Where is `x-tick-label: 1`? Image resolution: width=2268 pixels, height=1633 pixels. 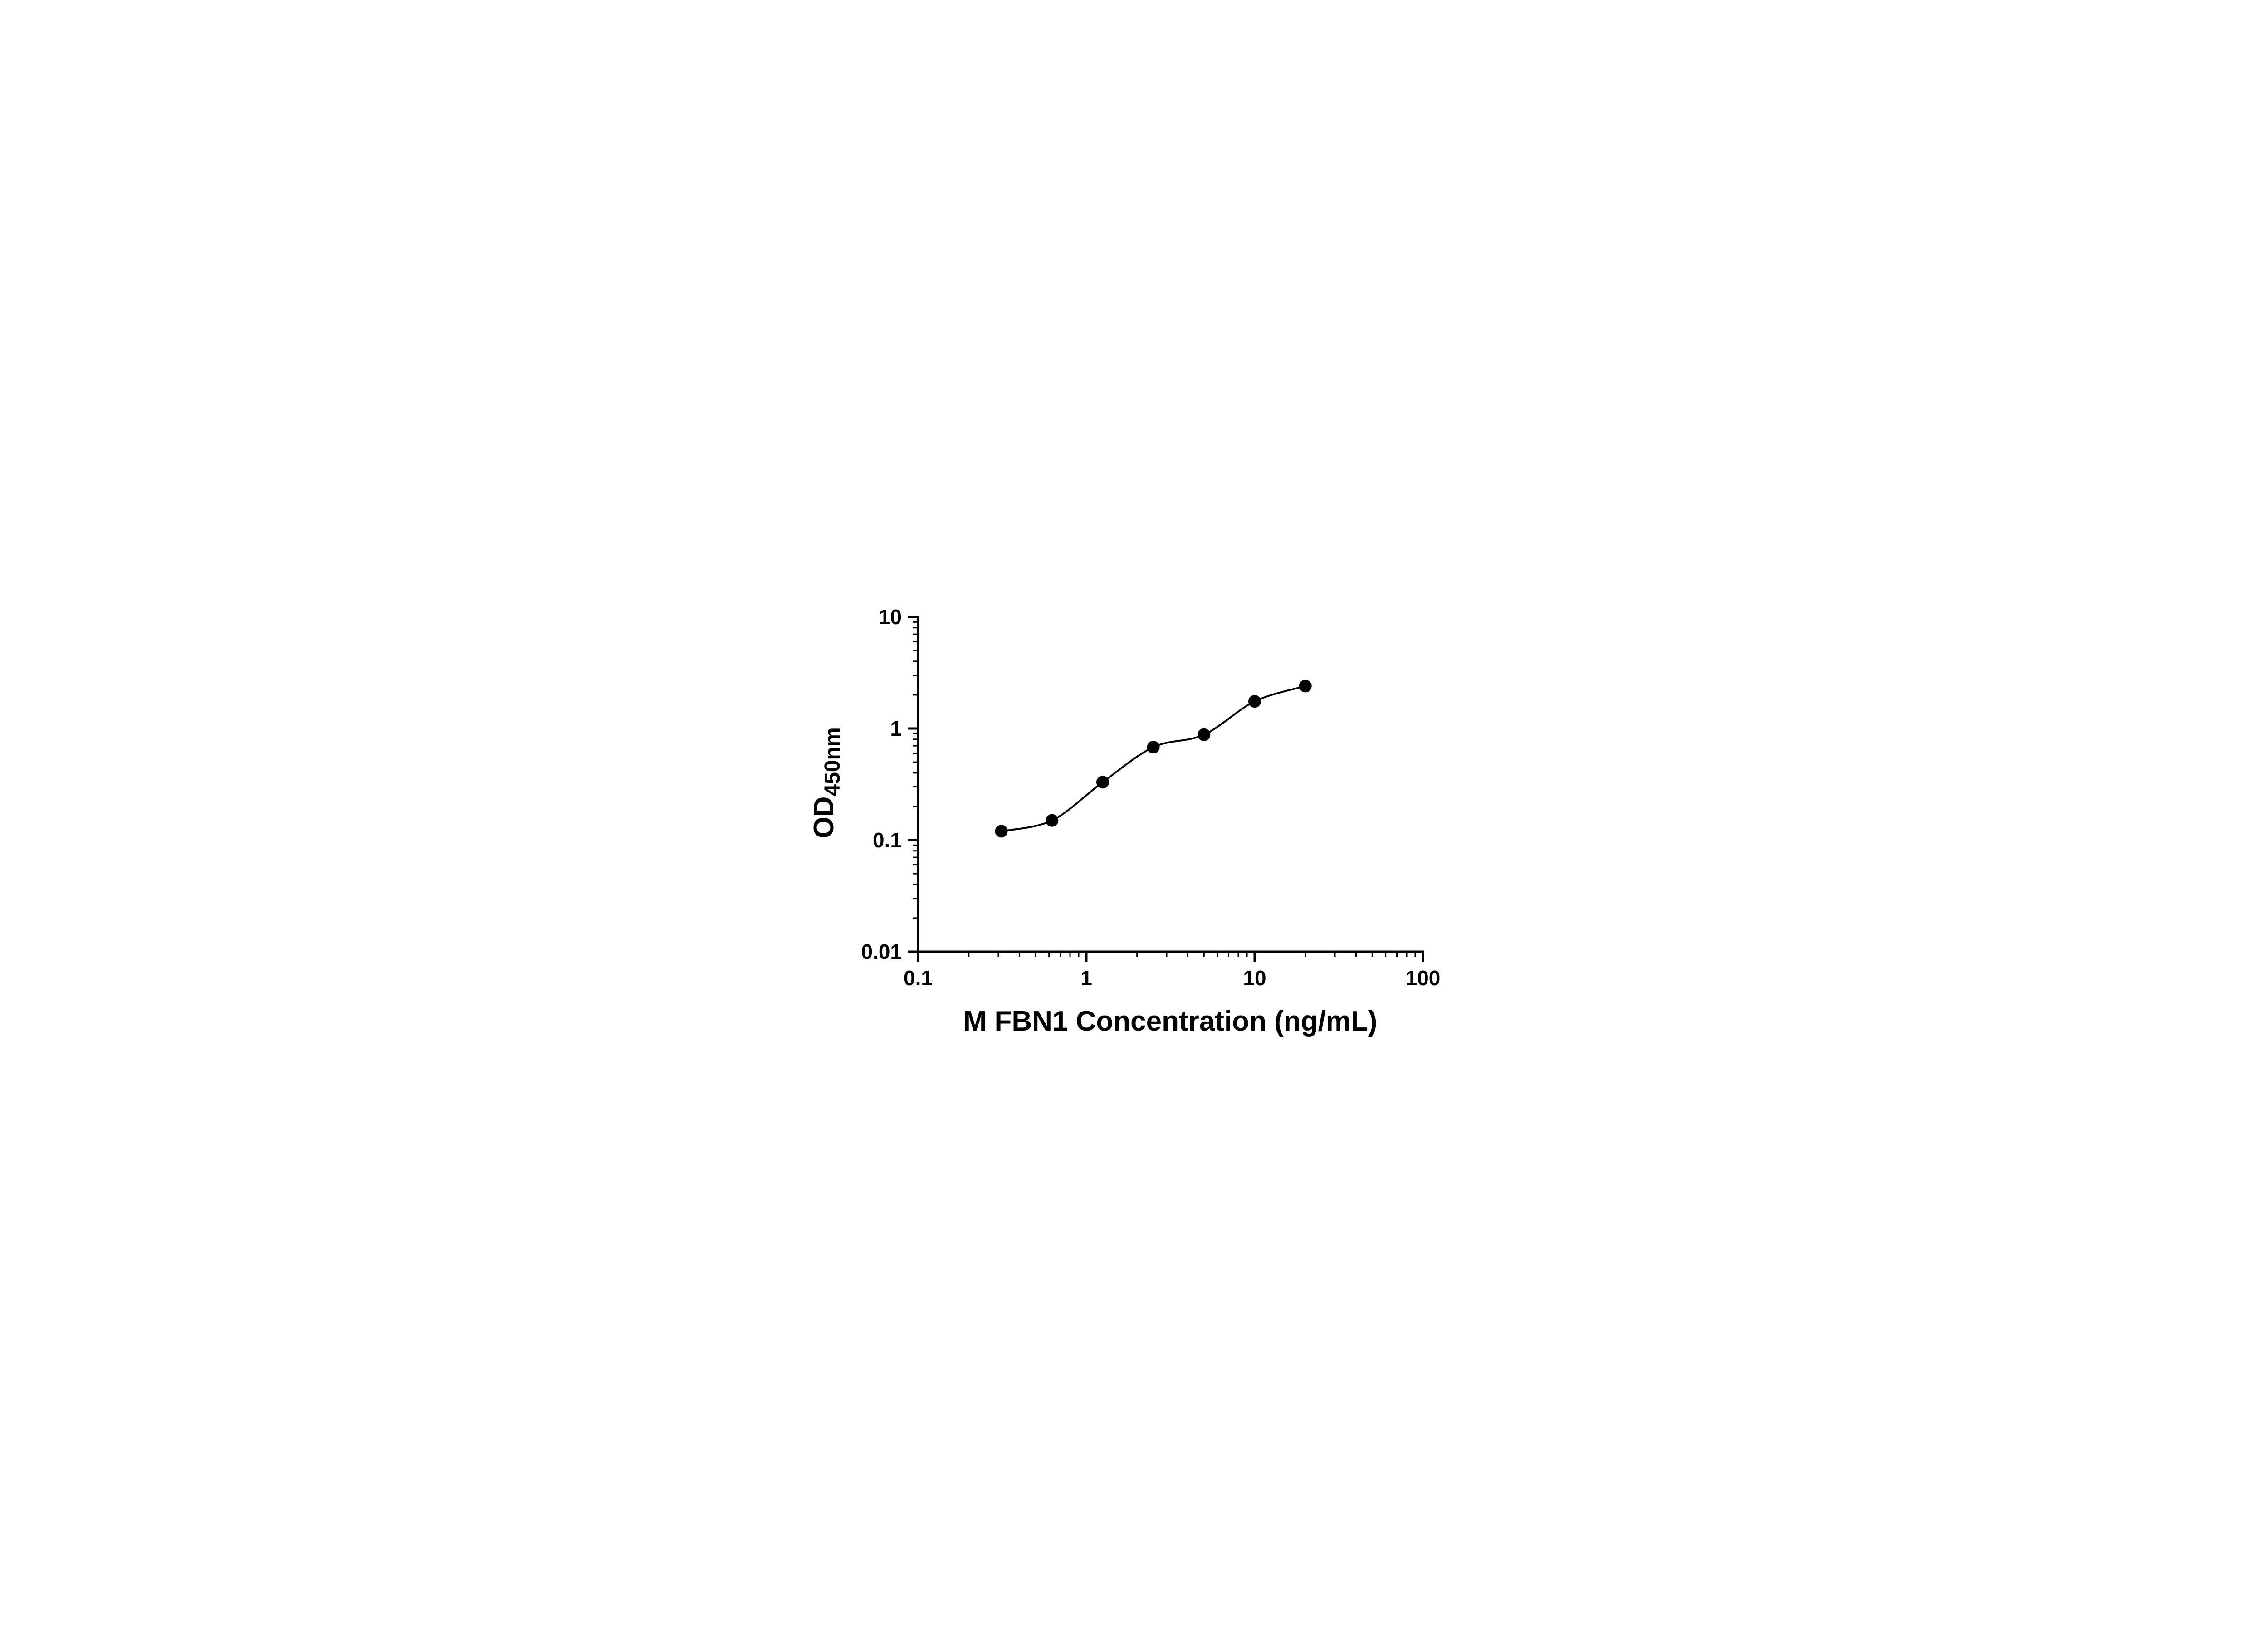
x-tick-label: 1 is located at coordinates (1086, 978).